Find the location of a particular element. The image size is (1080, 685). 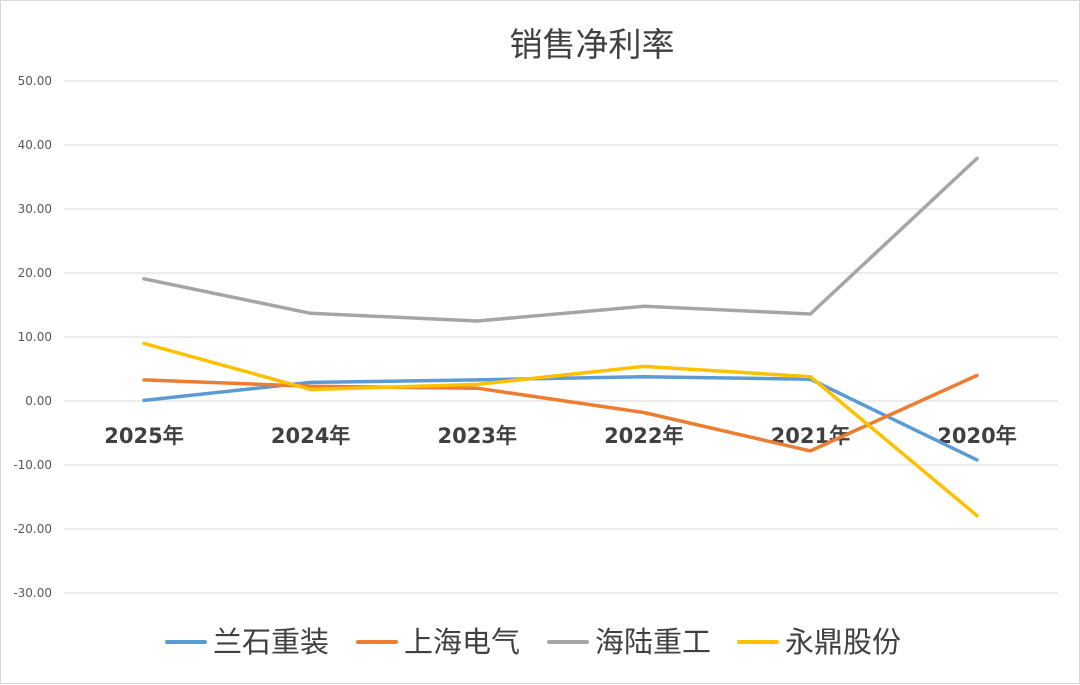

legend: 兰石重装 上海电气 海陆重工 永鼎股份 is located at coordinates (533, 642).